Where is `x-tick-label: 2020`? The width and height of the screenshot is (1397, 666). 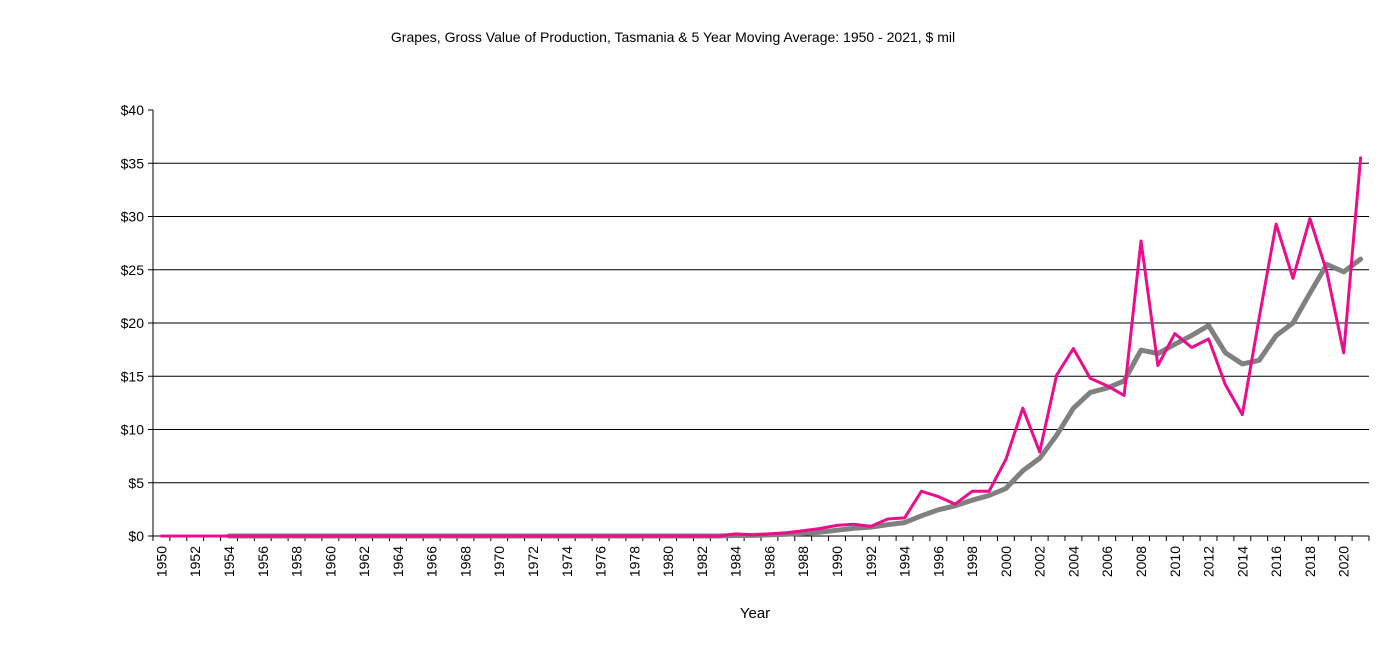 x-tick-label: 2020 is located at coordinates (1344, 561).